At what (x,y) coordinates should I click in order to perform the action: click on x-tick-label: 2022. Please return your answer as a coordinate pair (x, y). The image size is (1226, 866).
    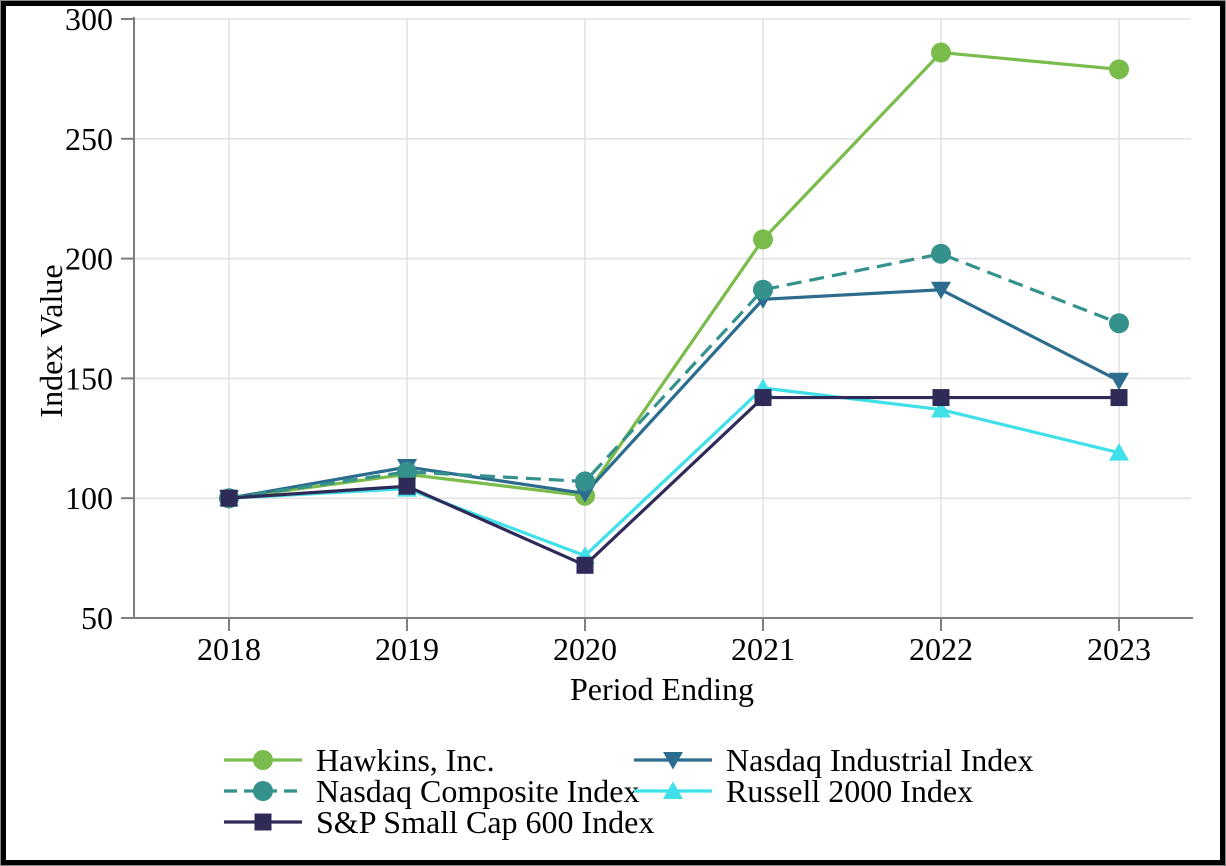
    Looking at the image, I should click on (941, 649).